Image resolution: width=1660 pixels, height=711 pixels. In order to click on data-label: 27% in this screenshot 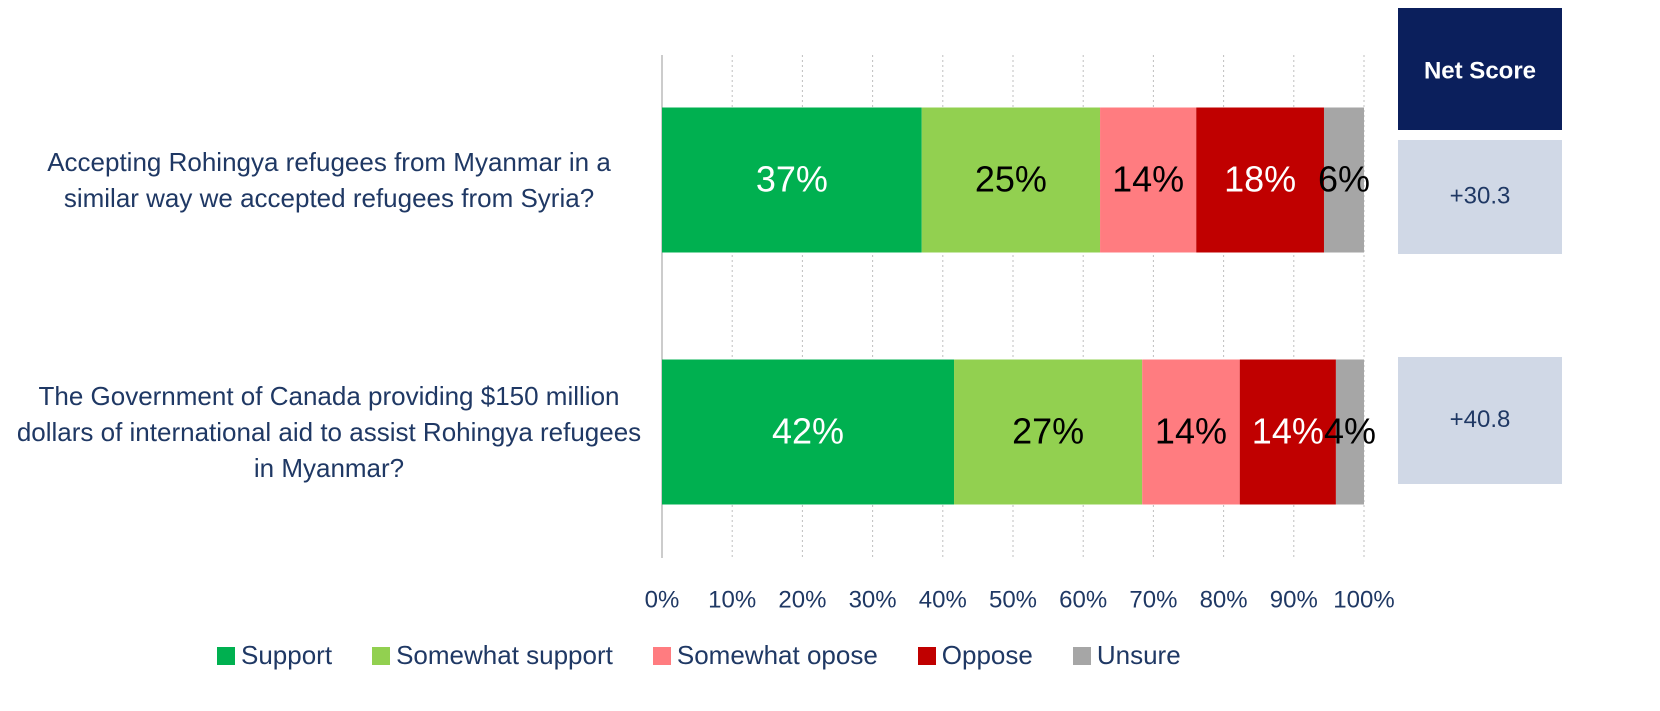, I will do `click(1048, 431)`.